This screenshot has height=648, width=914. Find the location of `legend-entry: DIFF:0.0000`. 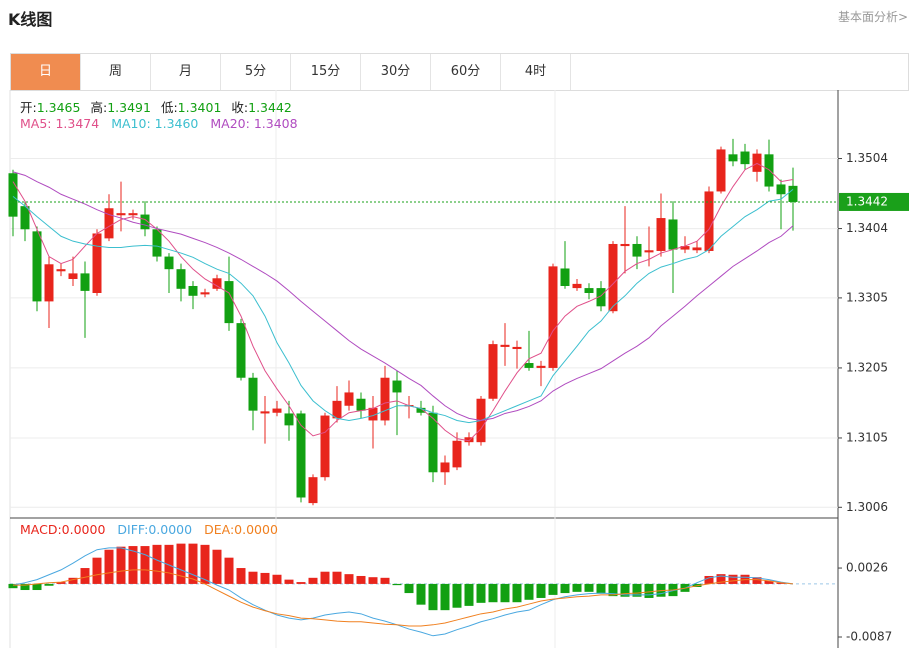

legend-entry: DIFF:0.0000 is located at coordinates (155, 529).